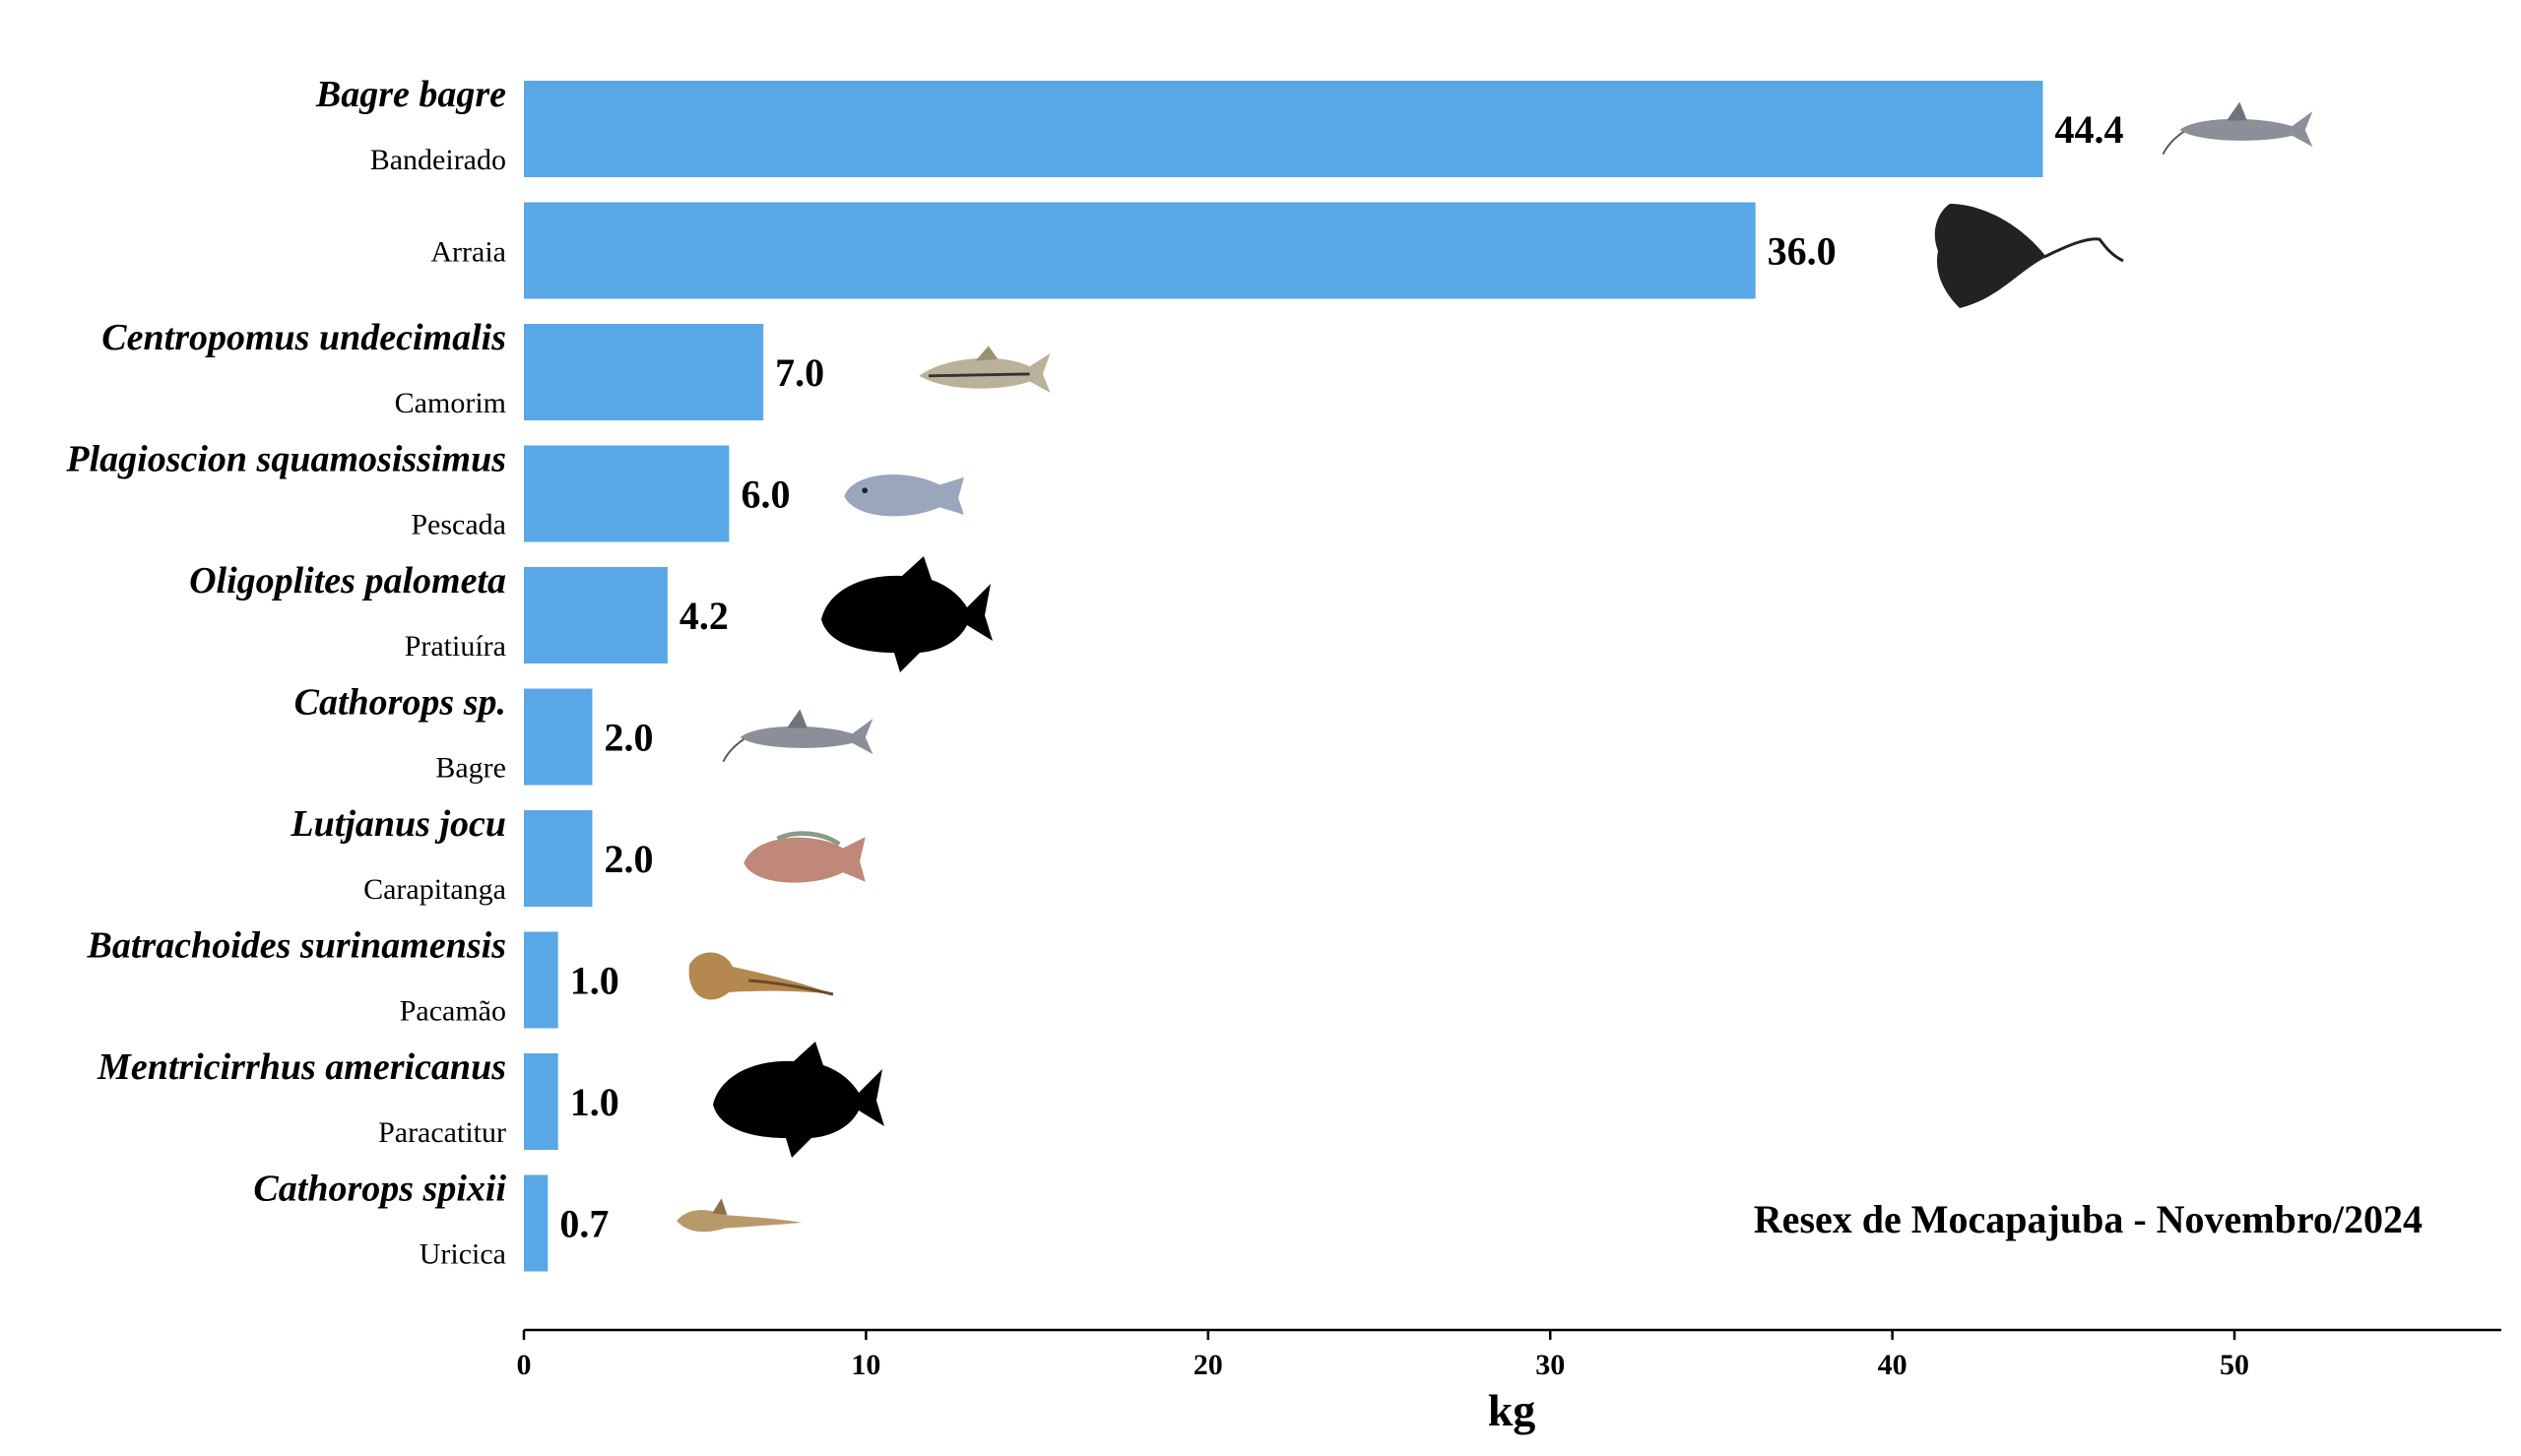 This screenshot has width=2521, height=1456. What do you see at coordinates (704, 616) in the screenshot?
I see `value-label: 4.2` at bounding box center [704, 616].